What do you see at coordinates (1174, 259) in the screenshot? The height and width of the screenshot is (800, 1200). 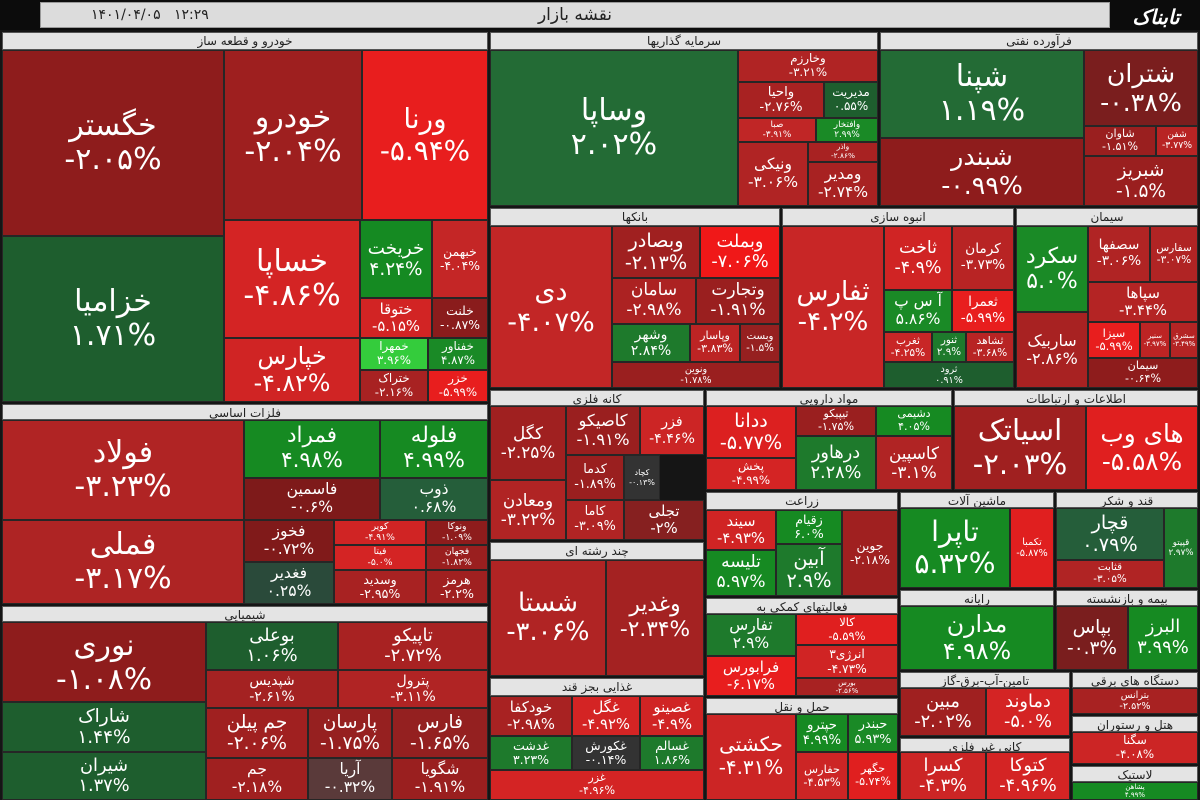 I see `stock-change: -۳.۰۷%` at bounding box center [1174, 259].